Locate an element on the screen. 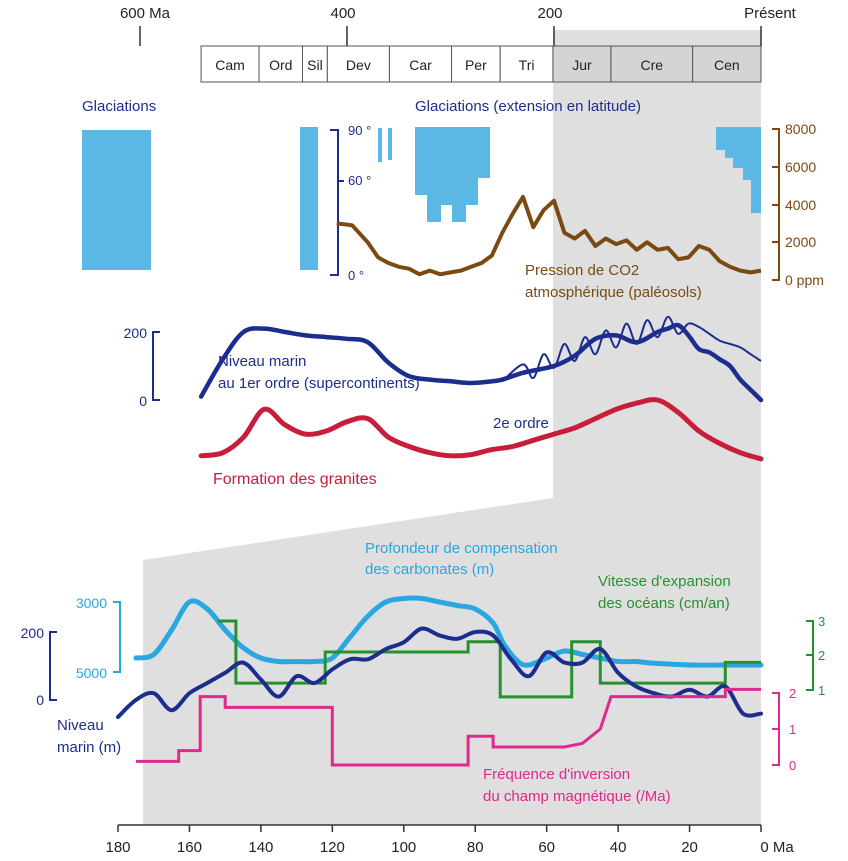 The height and width of the screenshot is (861, 848). period-cell-cre is located at coordinates (652, 64).